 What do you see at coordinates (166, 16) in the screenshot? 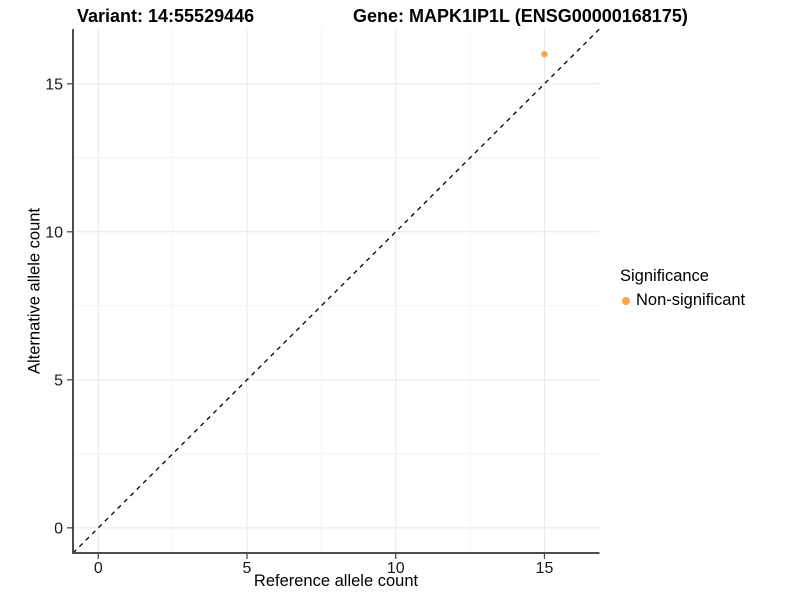
I see `variant-title: Variant: 14:55529446` at bounding box center [166, 16].